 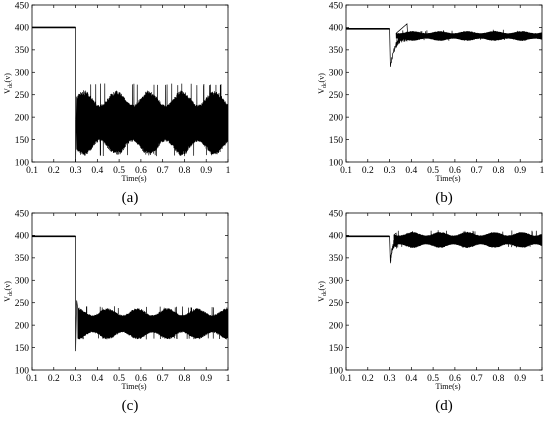 What do you see at coordinates (444, 198) in the screenshot?
I see `panel-label: (b)` at bounding box center [444, 198].